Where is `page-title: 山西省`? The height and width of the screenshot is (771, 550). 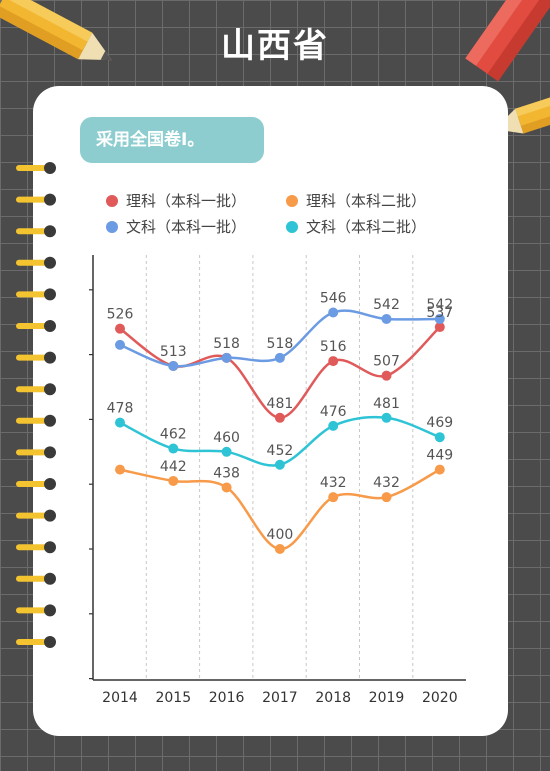
page-title: 山西省 is located at coordinates (275, 46).